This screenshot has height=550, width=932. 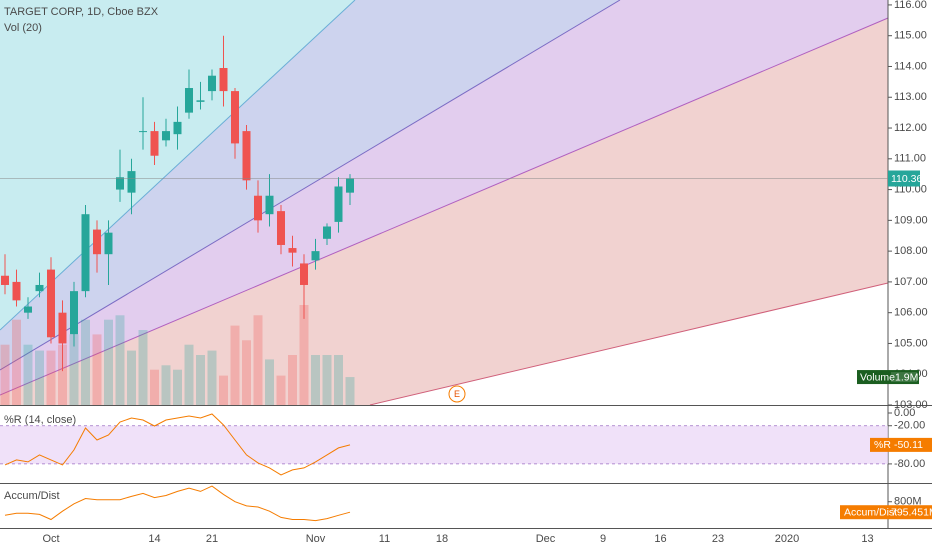 What do you see at coordinates (870, 512) in the screenshot?
I see `badge-label: Accum/Dist` at bounding box center [870, 512].